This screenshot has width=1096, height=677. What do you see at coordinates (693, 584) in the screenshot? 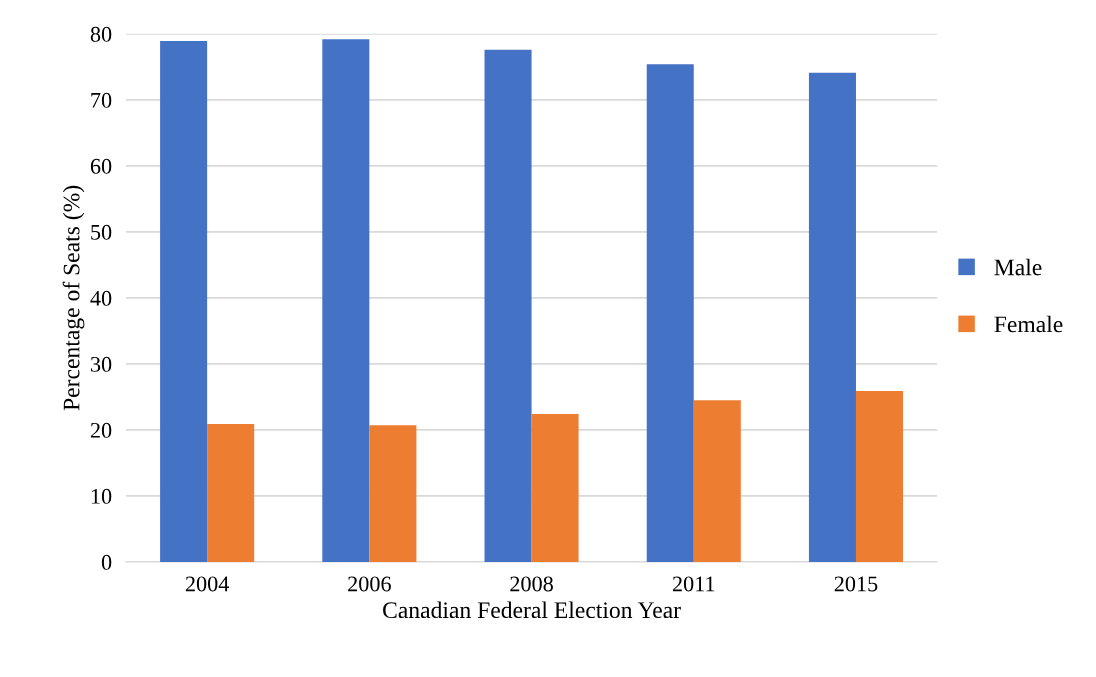
I see `x-tick-label: 2011` at bounding box center [693, 584].